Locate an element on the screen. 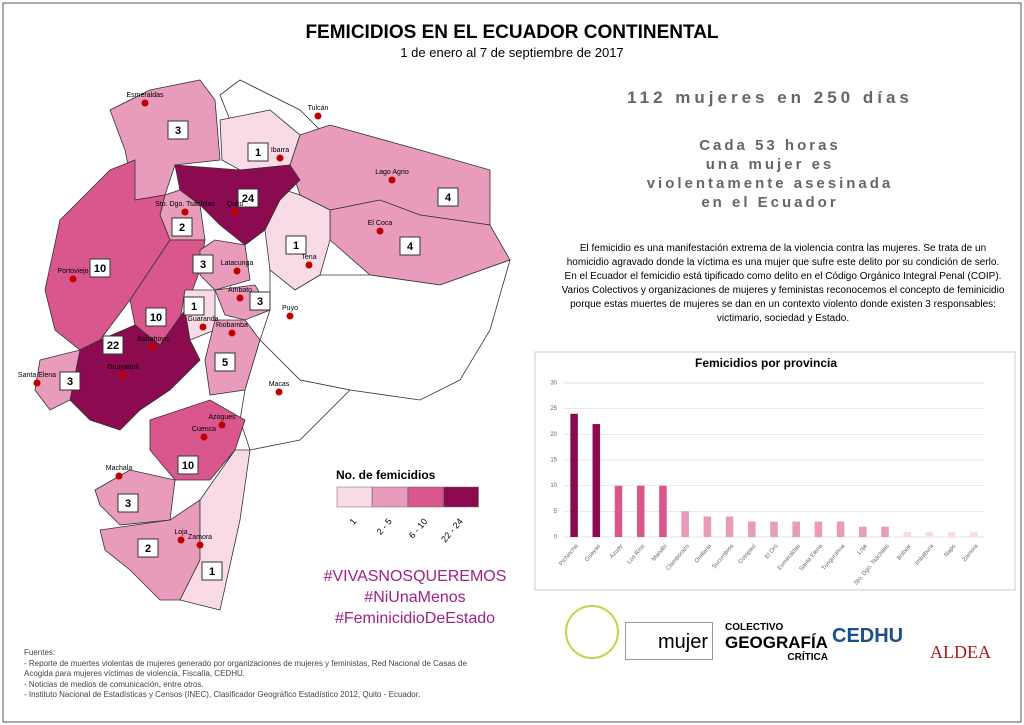 The height and width of the screenshot is (725, 1024). city-label: Machala is located at coordinates (119, 468).